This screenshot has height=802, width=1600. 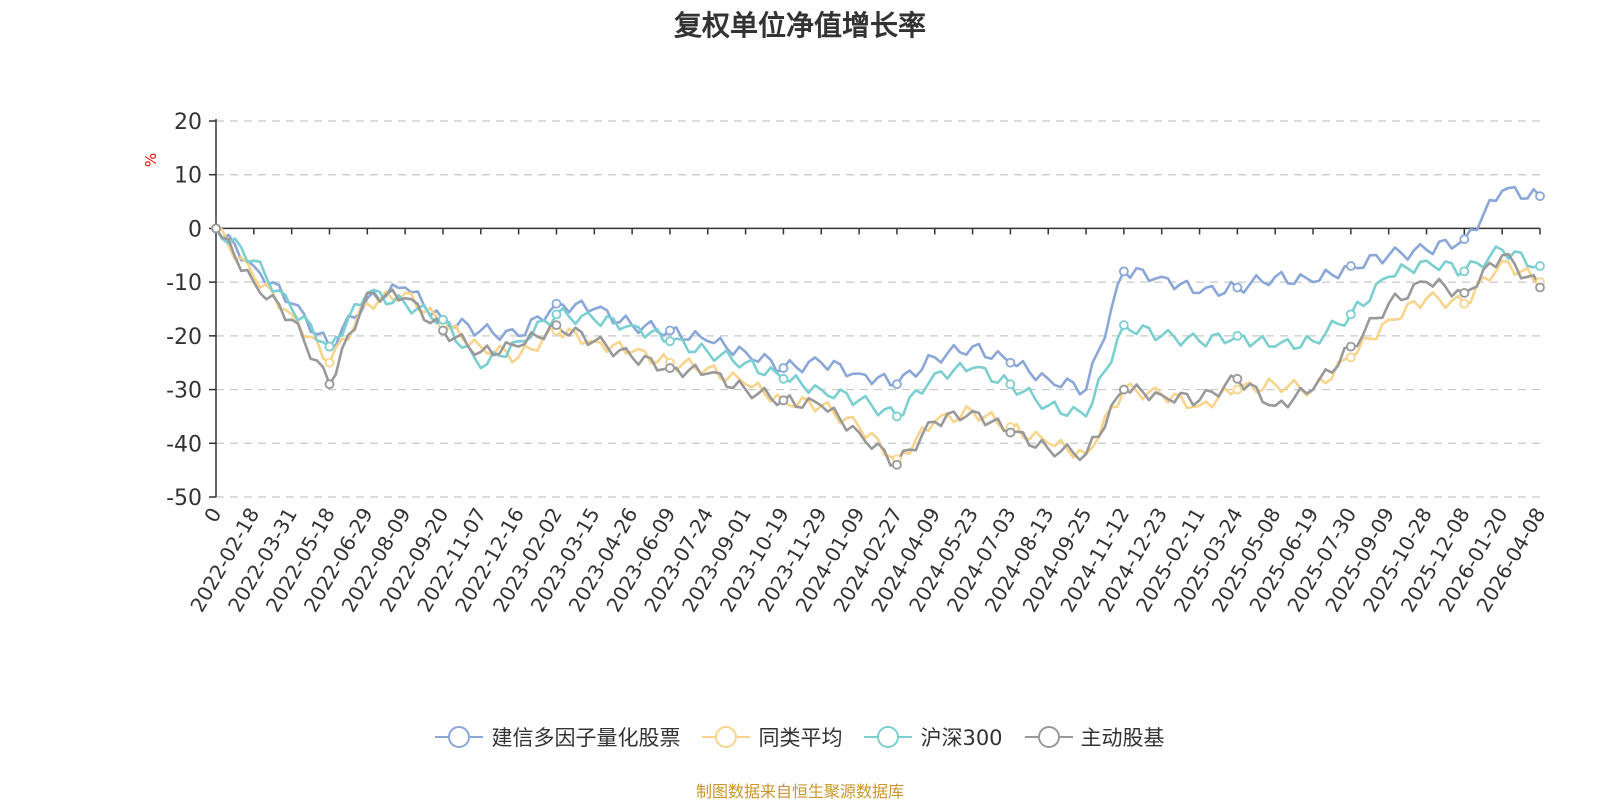 I want to click on y-tick-label: 20, so click(x=188, y=122).